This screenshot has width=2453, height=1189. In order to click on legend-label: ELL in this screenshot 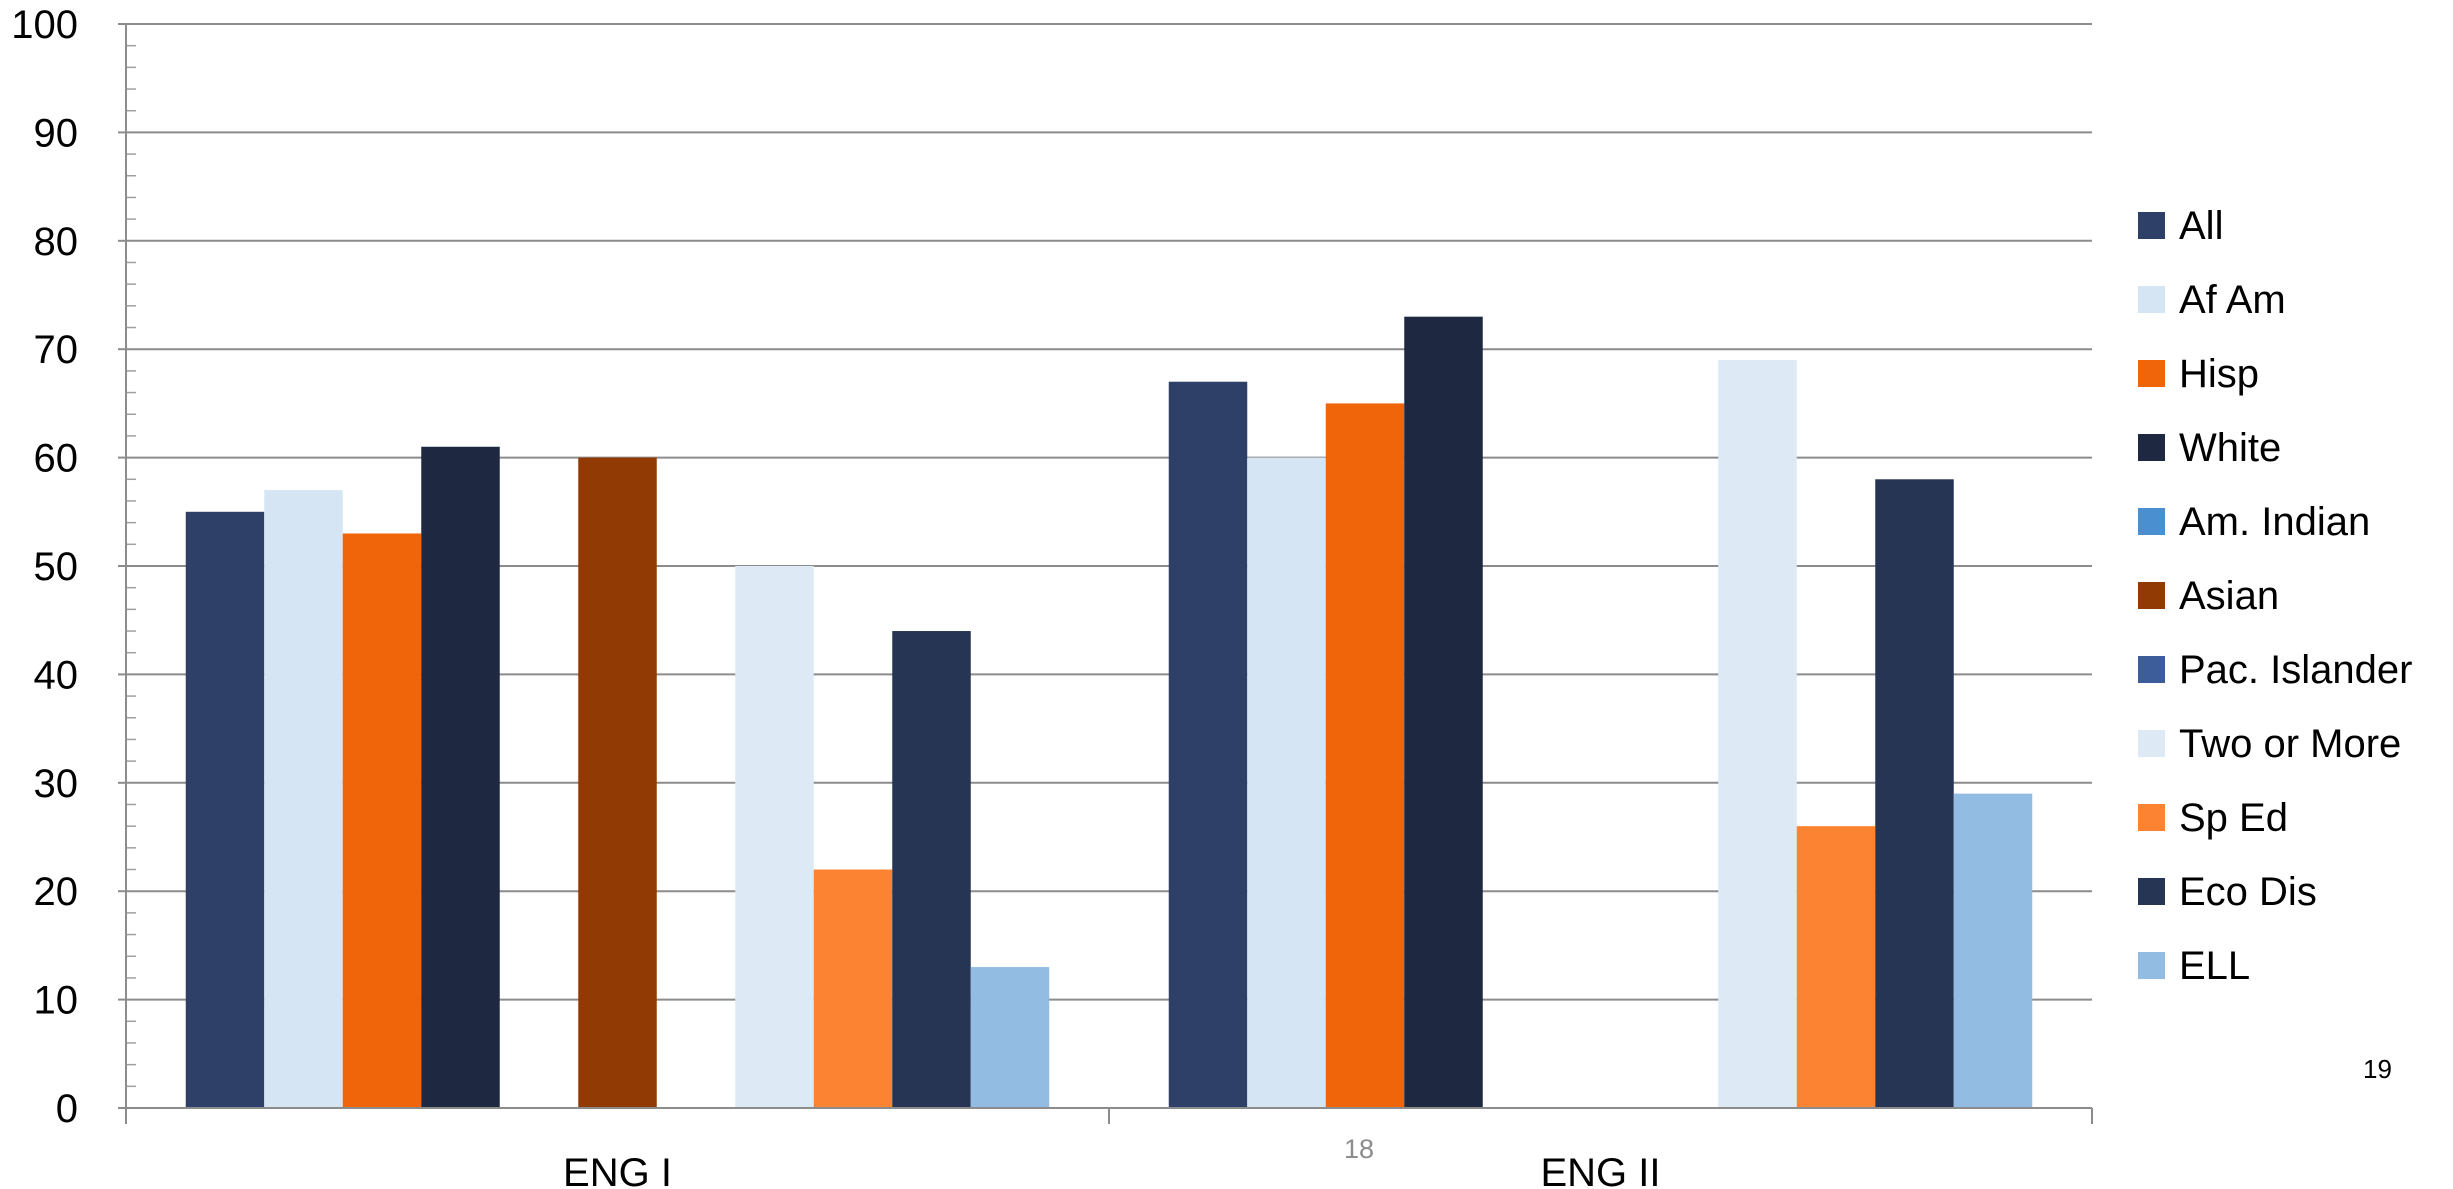, I will do `click(2214, 966)`.